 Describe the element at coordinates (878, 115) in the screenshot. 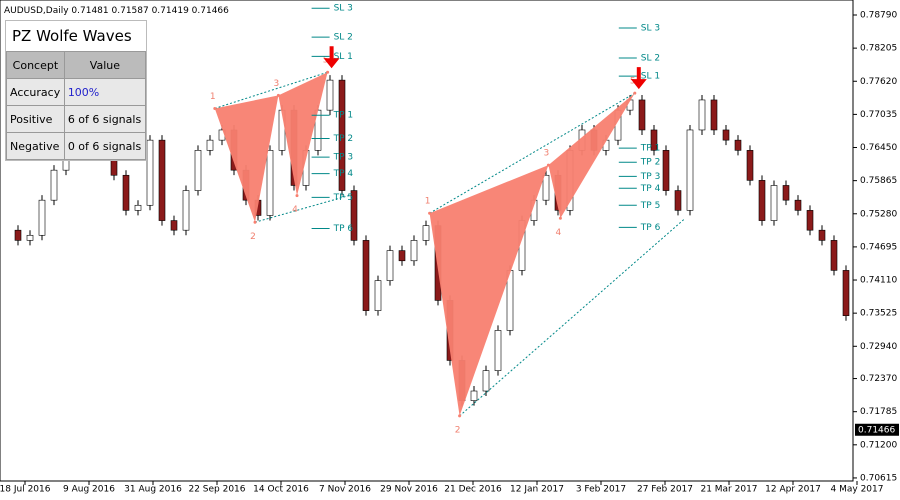

I see `y-tick-label: 0.77035` at that location.